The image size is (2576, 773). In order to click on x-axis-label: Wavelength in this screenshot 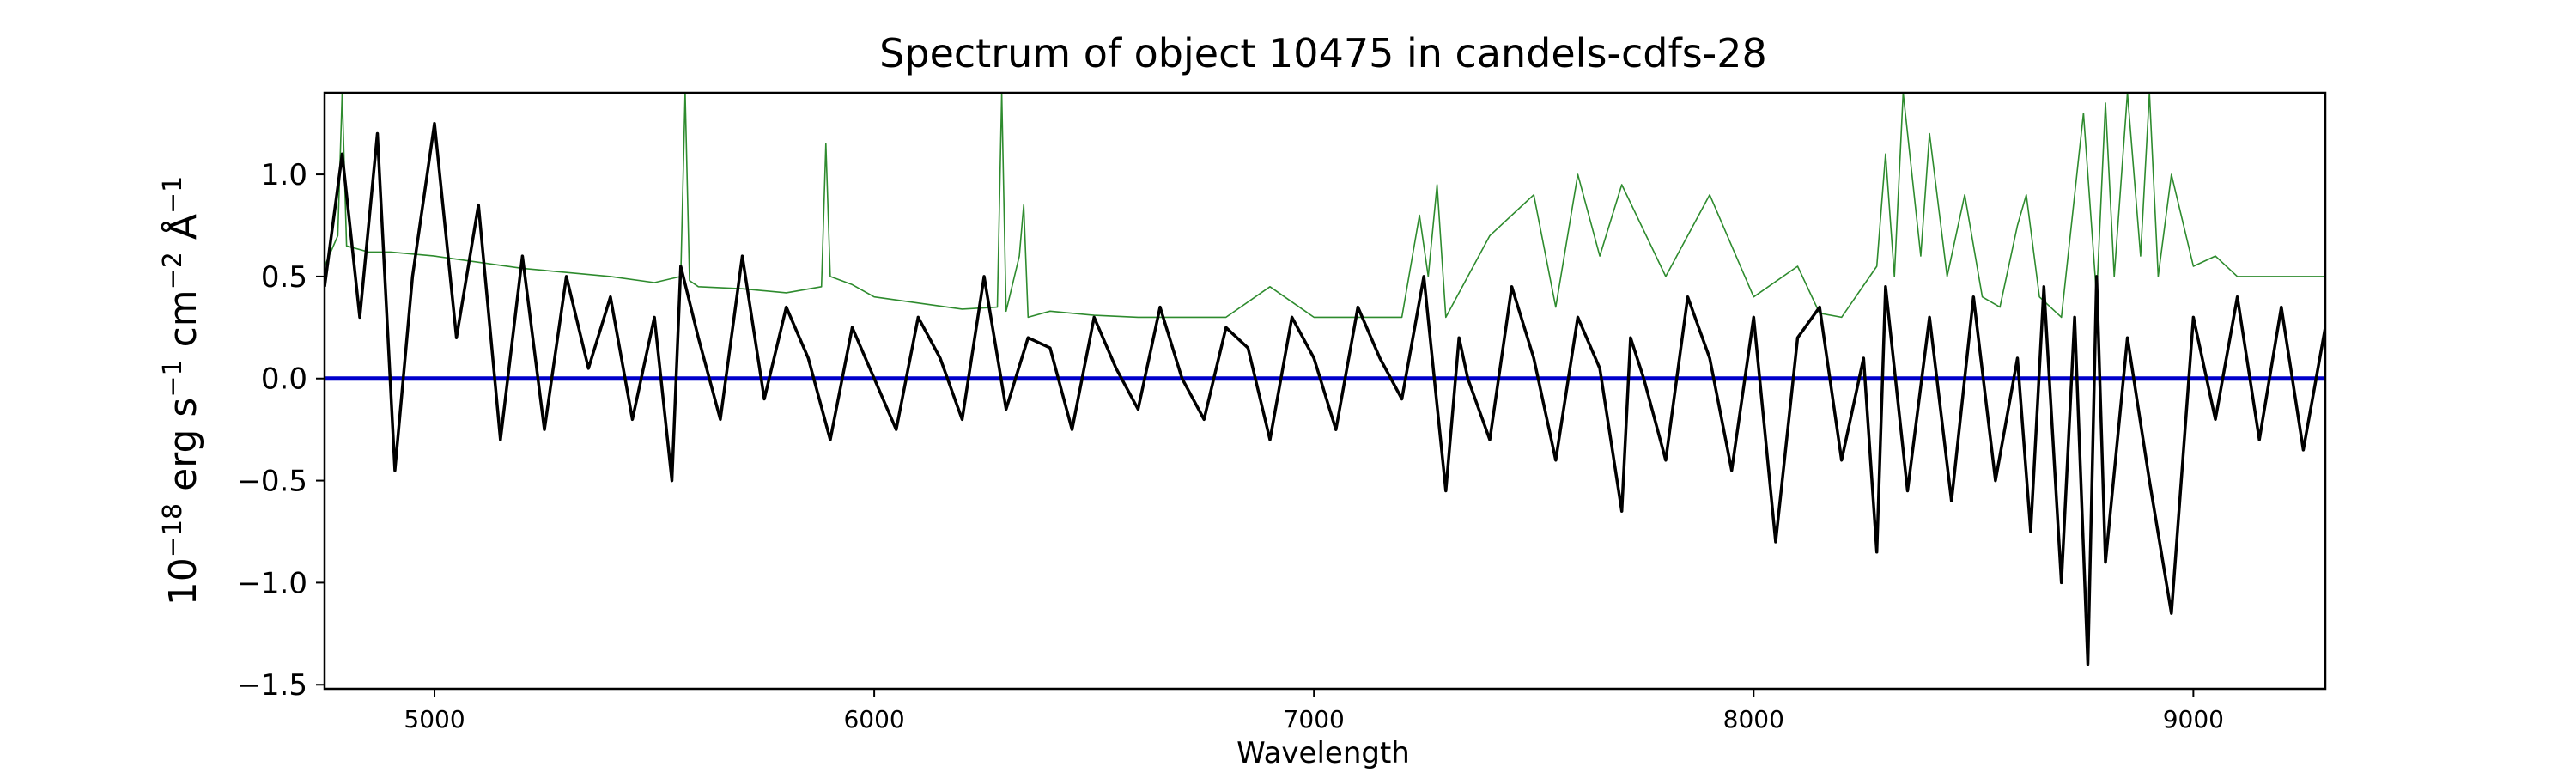, I will do `click(1323, 753)`.